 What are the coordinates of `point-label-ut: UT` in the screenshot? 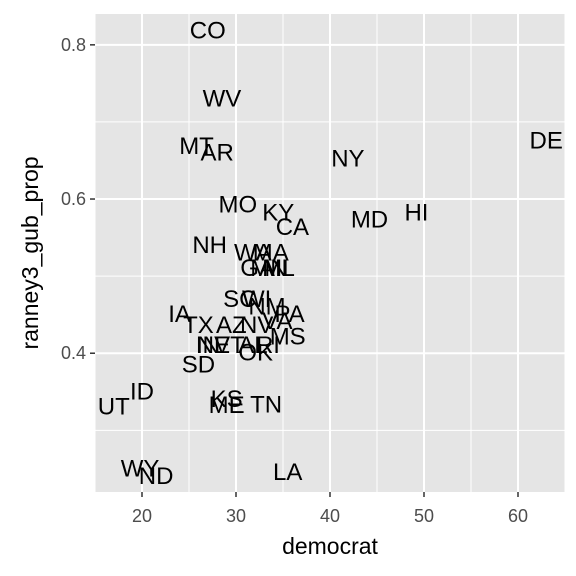 It's located at (114, 407).